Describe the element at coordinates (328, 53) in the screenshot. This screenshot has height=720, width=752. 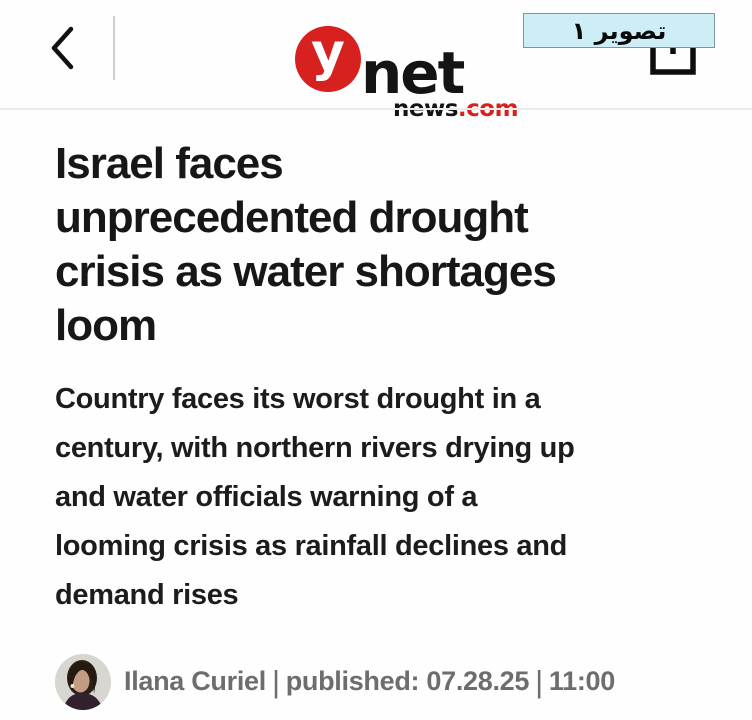
I see `ynet-logo-y: y` at that location.